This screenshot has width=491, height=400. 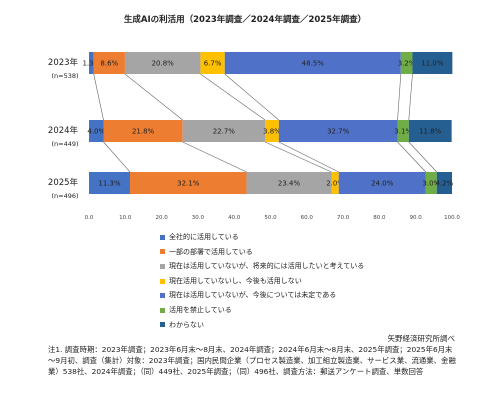 I want to click on x-tick-label: 20.0, so click(x=161, y=218).